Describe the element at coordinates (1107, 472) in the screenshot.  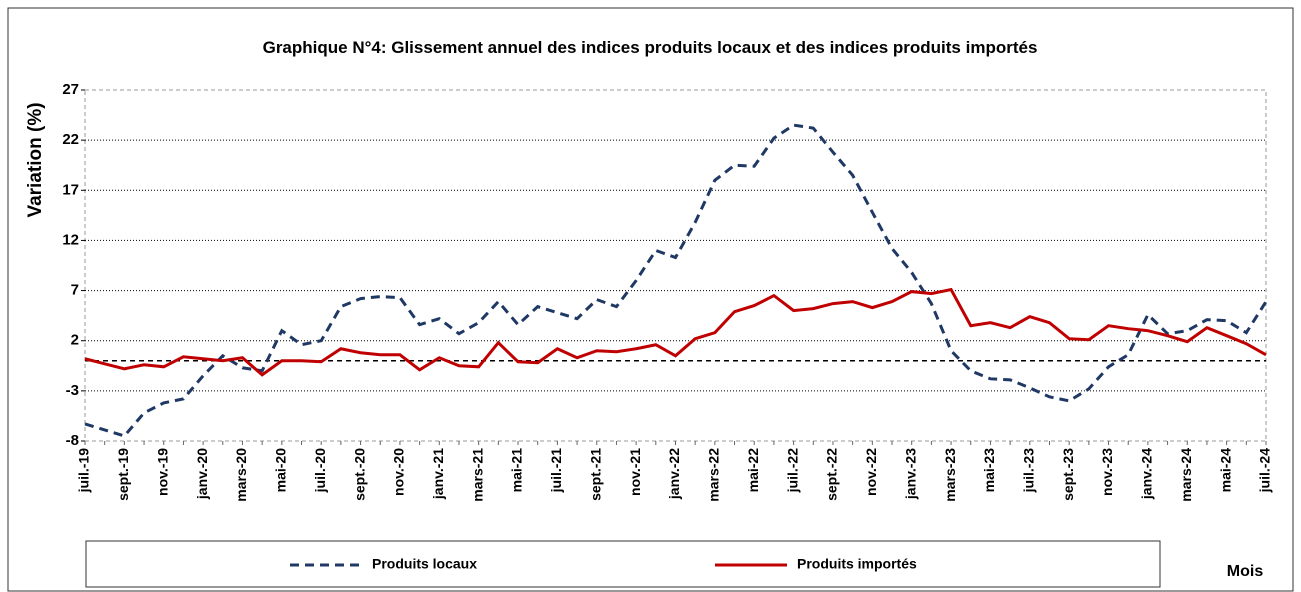
I see `x-tick-label: nov.-23` at that location.